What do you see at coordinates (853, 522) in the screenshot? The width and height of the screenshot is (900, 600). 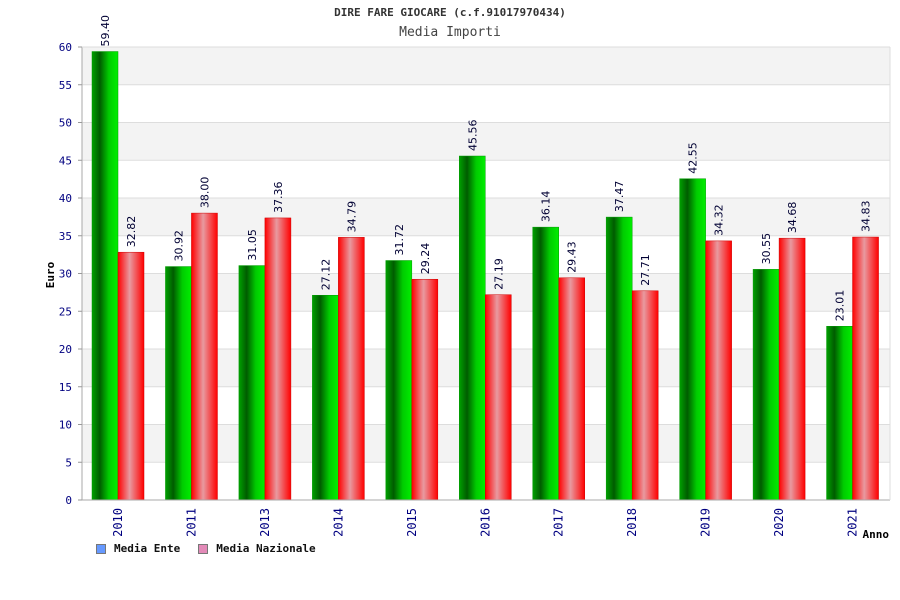 I see `x-tick-label: 2021` at bounding box center [853, 522].